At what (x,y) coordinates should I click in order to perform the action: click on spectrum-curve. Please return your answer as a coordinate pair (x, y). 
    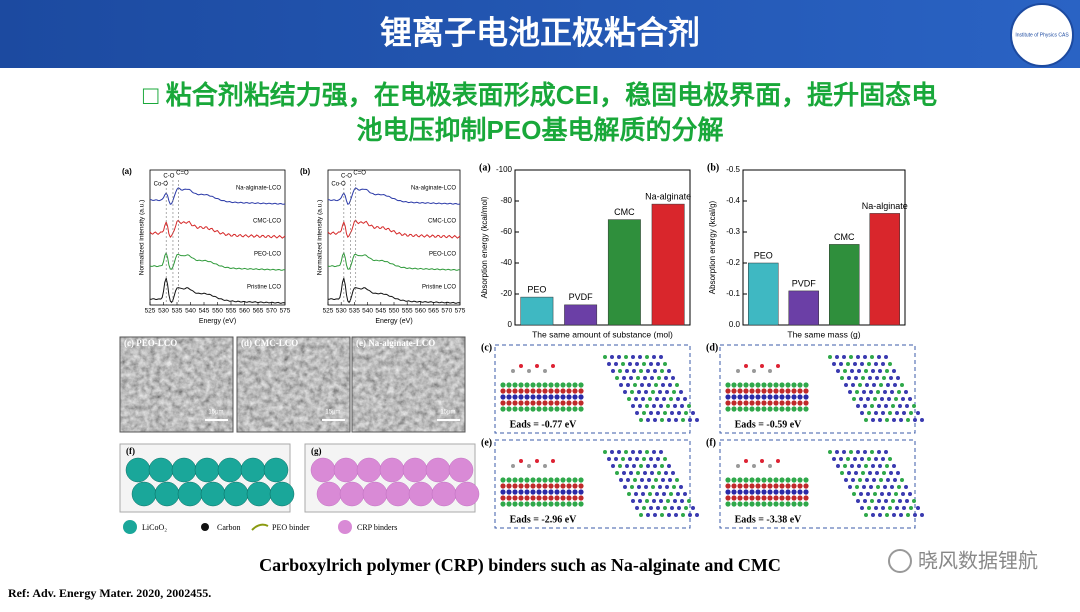
    Looking at the image, I should click on (394, 290).